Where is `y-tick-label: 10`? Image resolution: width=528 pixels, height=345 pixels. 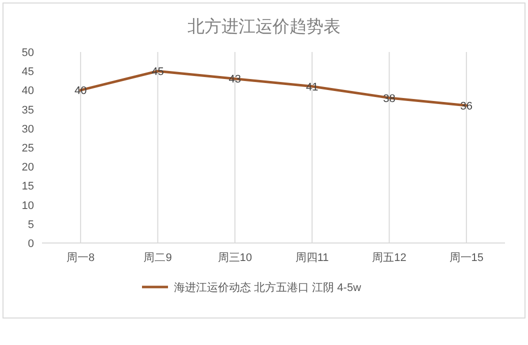
y-tick-label: 10 is located at coordinates (28, 206).